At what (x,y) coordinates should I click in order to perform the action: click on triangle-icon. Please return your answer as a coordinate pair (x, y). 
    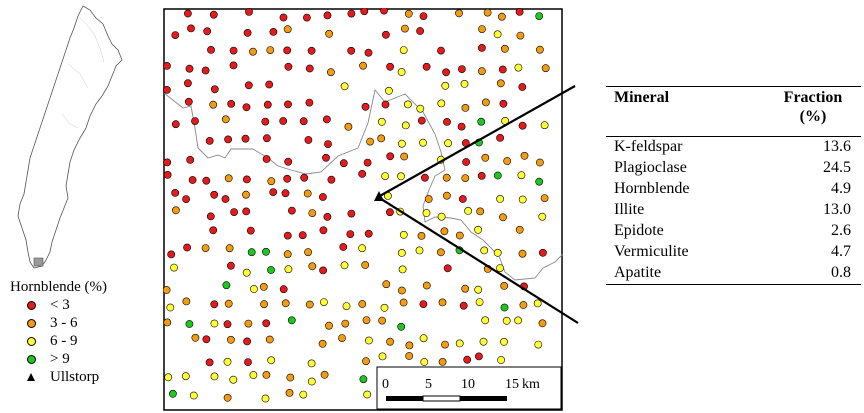
    Looking at the image, I should click on (31, 377).